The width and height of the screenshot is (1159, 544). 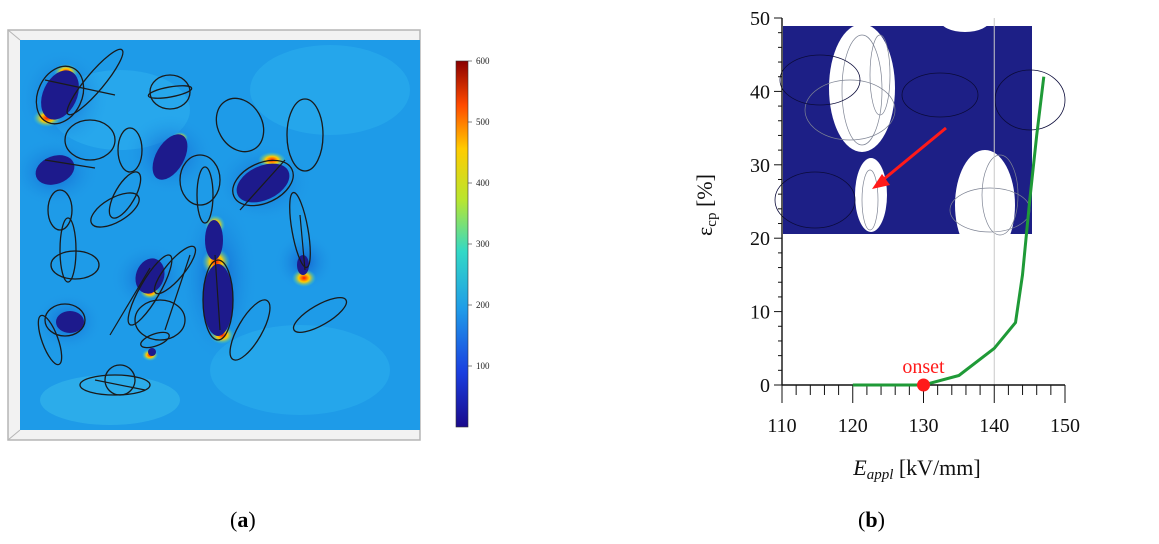 What do you see at coordinates (1065, 426) in the screenshot?
I see `x-tick-label: 150` at bounding box center [1065, 426].